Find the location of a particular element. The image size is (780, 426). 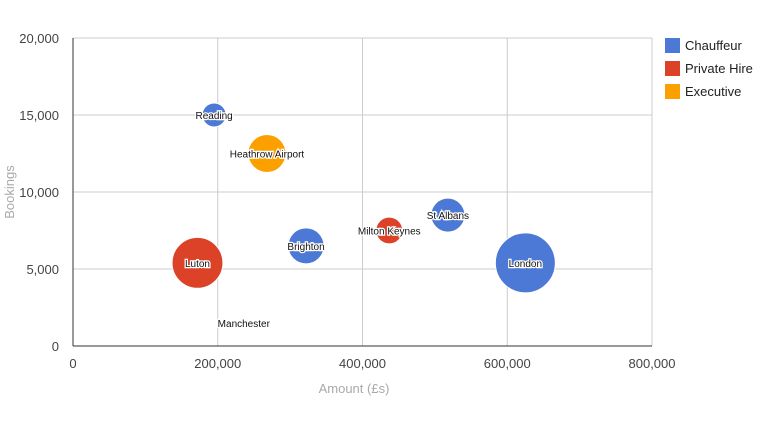

x-tick-label: 800,000 is located at coordinates (652, 363).